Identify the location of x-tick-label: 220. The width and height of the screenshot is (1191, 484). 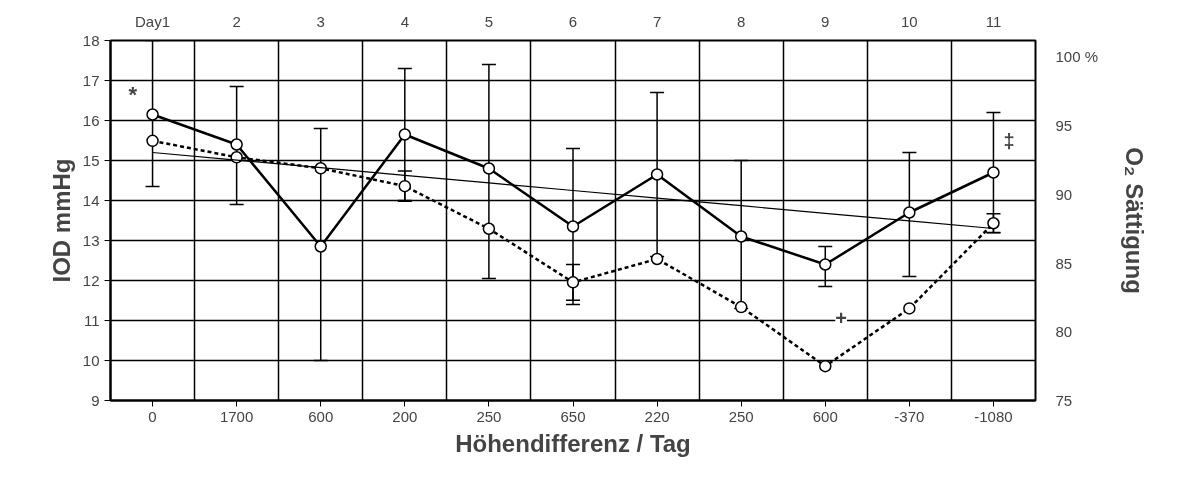
(657, 416).